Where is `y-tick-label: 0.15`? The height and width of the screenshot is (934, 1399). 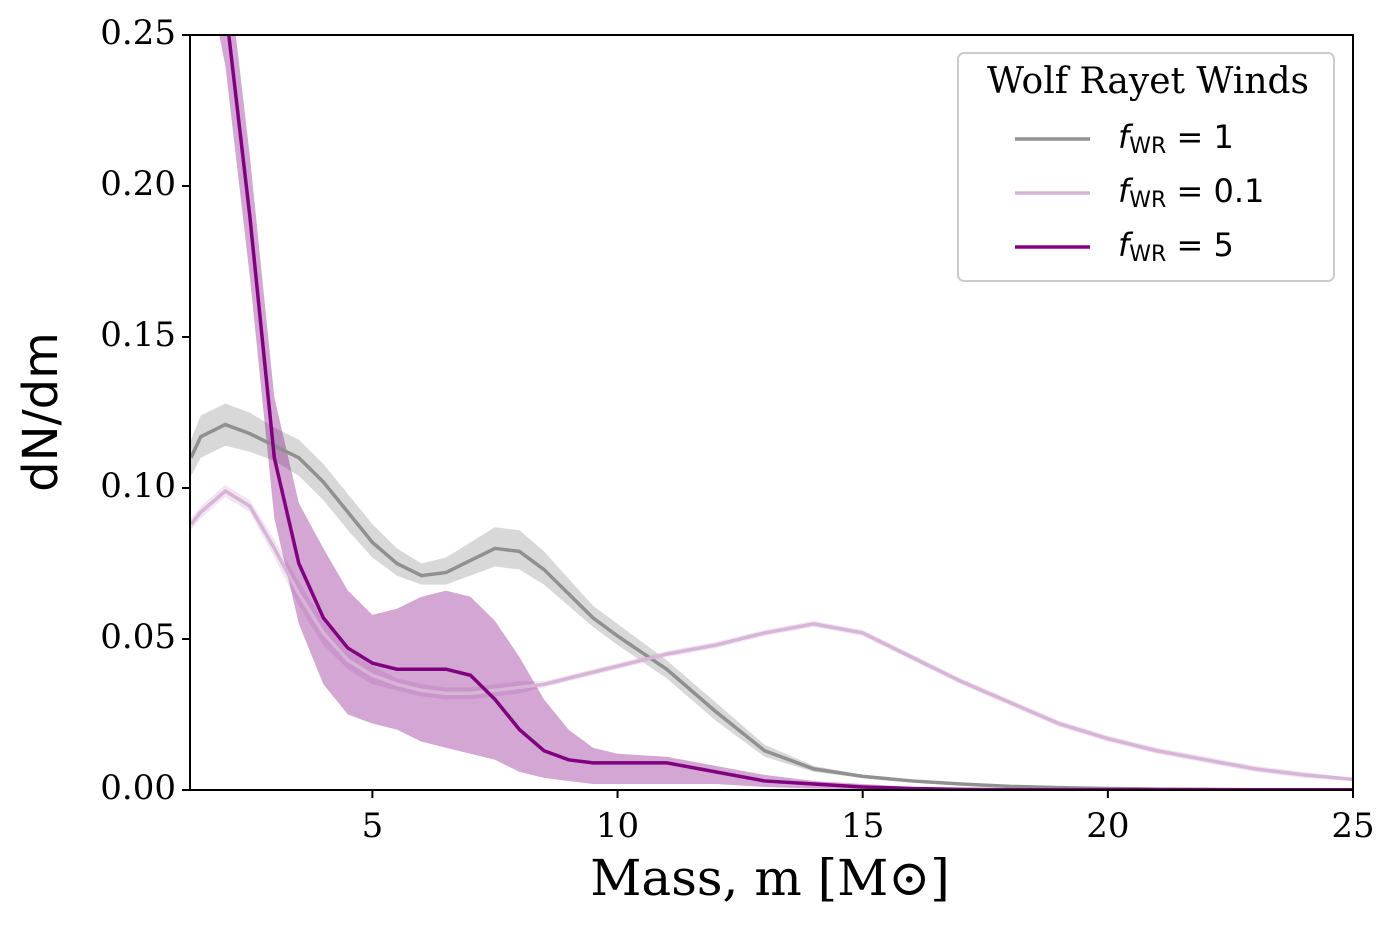 y-tick-label: 0.15 is located at coordinates (138, 335).